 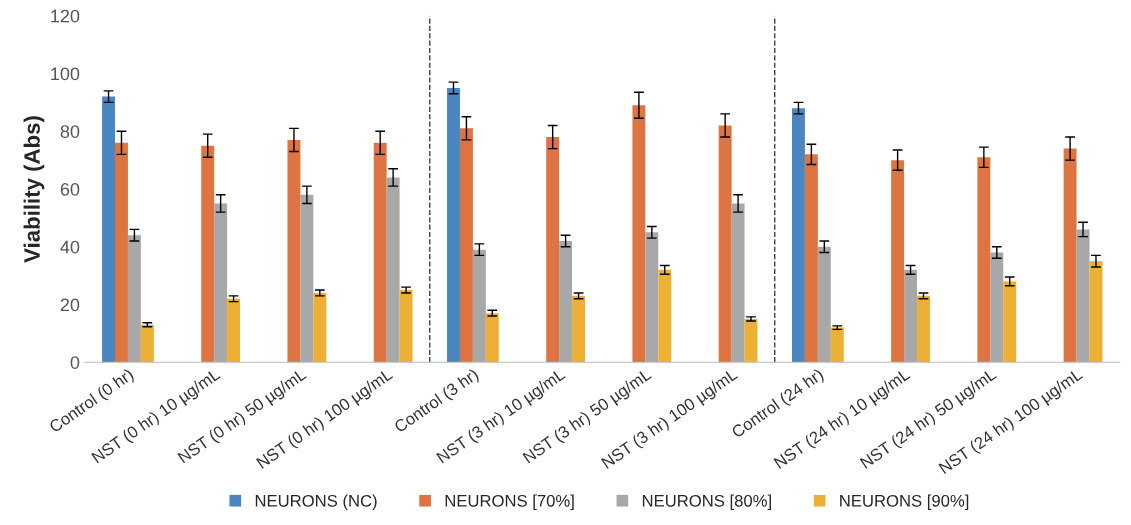 What do you see at coordinates (70, 247) in the screenshot?
I see `y-tick-label: 40` at bounding box center [70, 247].